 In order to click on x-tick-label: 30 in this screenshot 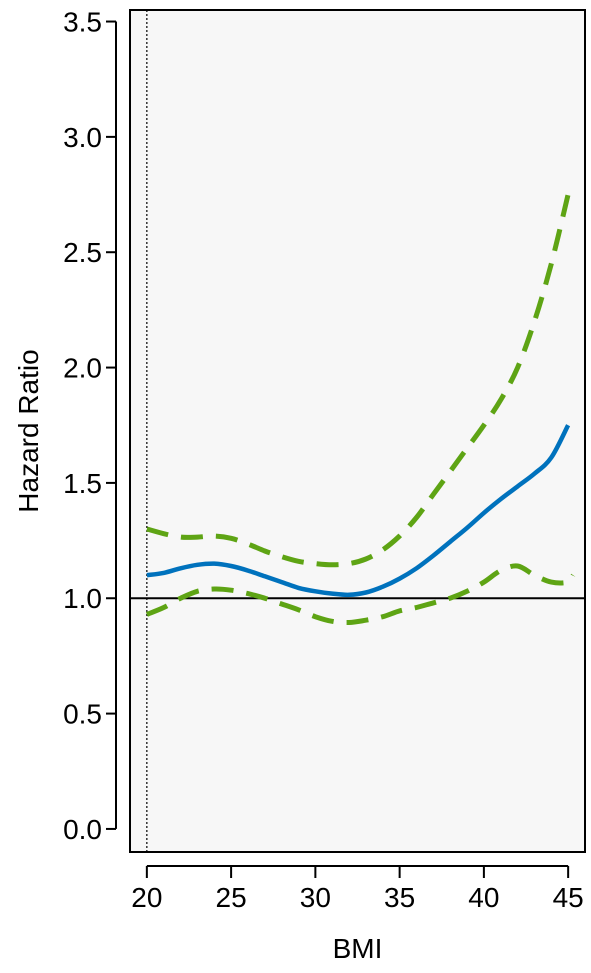, I will do `click(315, 897)`.